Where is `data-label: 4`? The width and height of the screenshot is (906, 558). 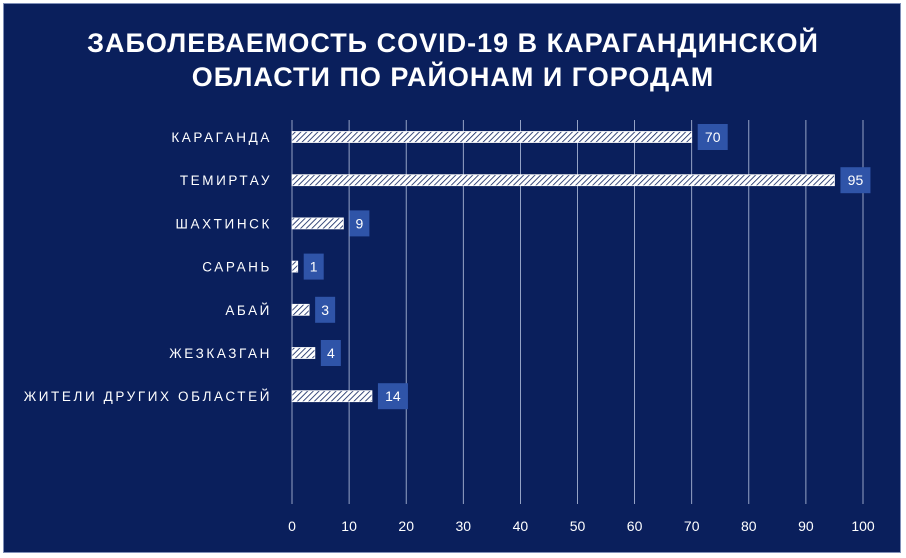
data-label: 4 is located at coordinates (331, 353).